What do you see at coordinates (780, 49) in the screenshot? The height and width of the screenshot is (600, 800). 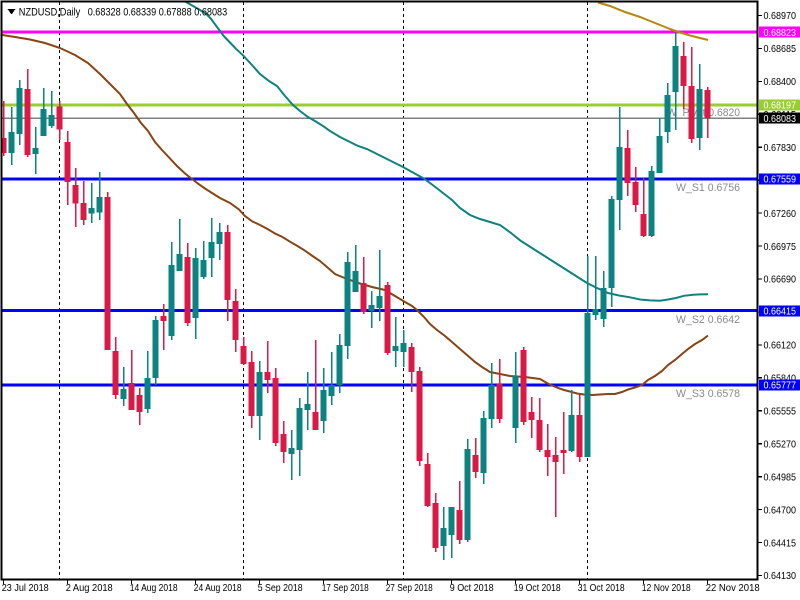 I see `svg-text: 0.68685` at bounding box center [780, 49].